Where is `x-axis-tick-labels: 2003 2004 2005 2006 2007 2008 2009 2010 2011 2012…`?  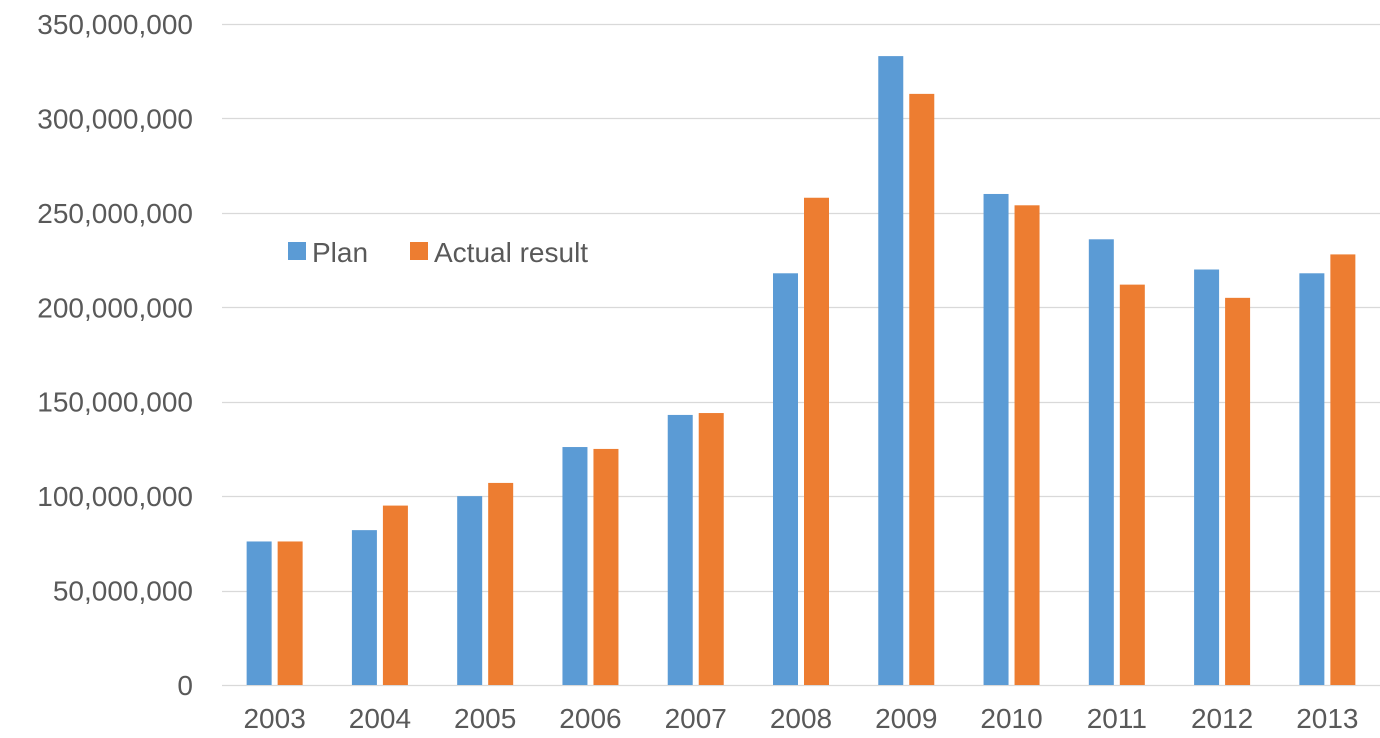 x-axis-tick-labels: 2003 2004 2005 2006 2007 2008 2009 2010 2011 2012… is located at coordinates (800, 718).